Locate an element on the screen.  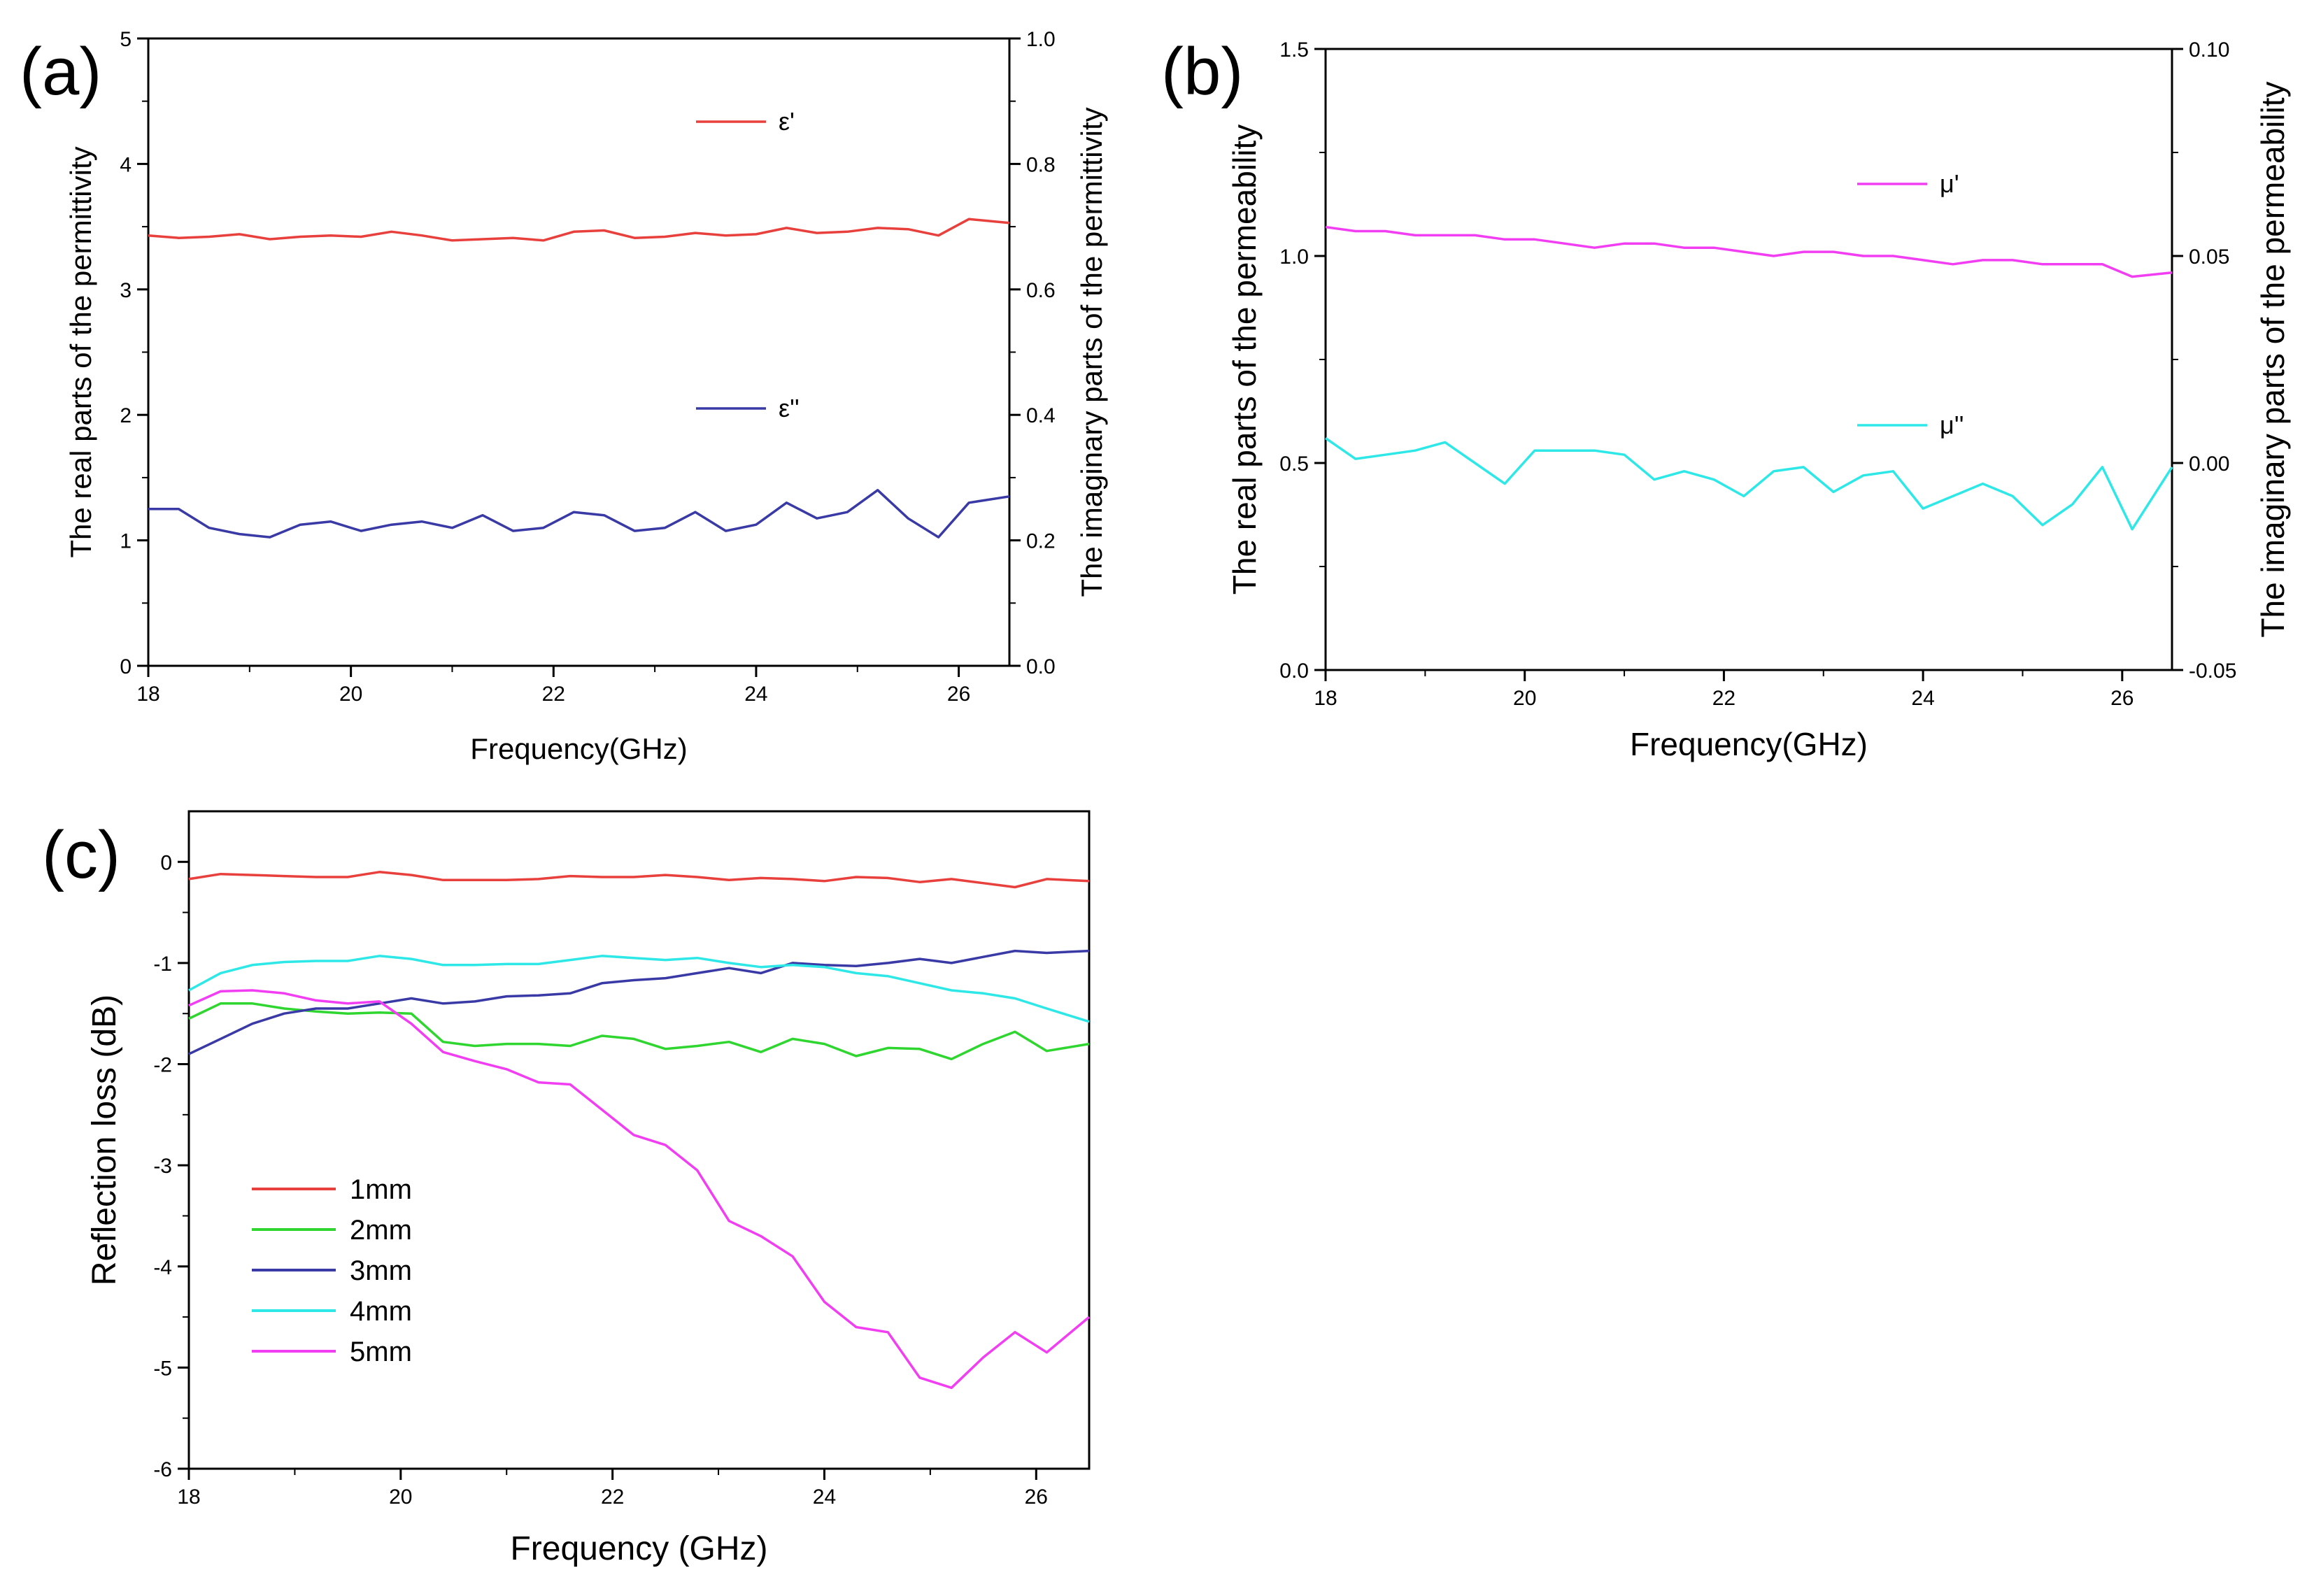
y-tick-label: 2 is located at coordinates (126, 415).